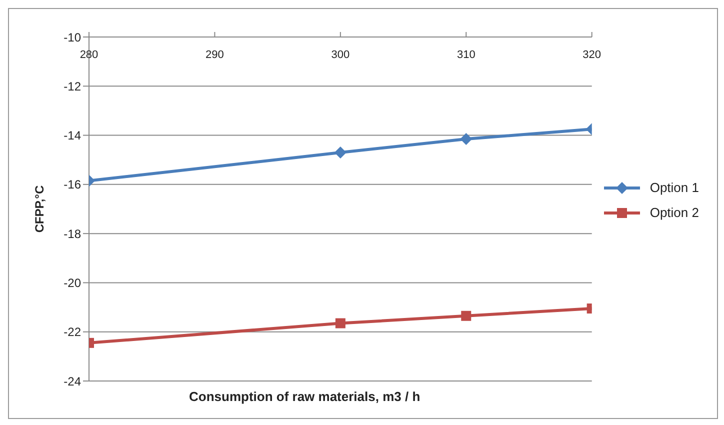 This screenshot has width=724, height=425. What do you see at coordinates (39, 209) in the screenshot?
I see `y-axis-title: CFPP,°C` at bounding box center [39, 209].